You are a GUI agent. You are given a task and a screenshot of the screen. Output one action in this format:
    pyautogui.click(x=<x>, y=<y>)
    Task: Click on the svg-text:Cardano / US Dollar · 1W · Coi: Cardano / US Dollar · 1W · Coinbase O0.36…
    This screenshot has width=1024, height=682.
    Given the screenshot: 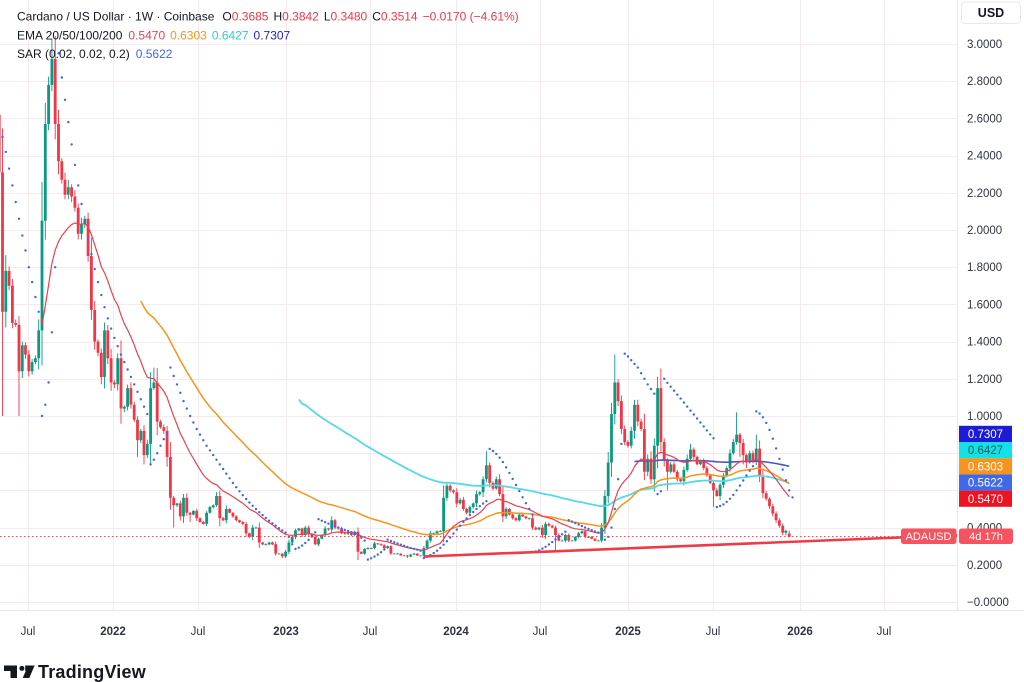 What is the action you would take?
    pyautogui.click(x=268, y=17)
    